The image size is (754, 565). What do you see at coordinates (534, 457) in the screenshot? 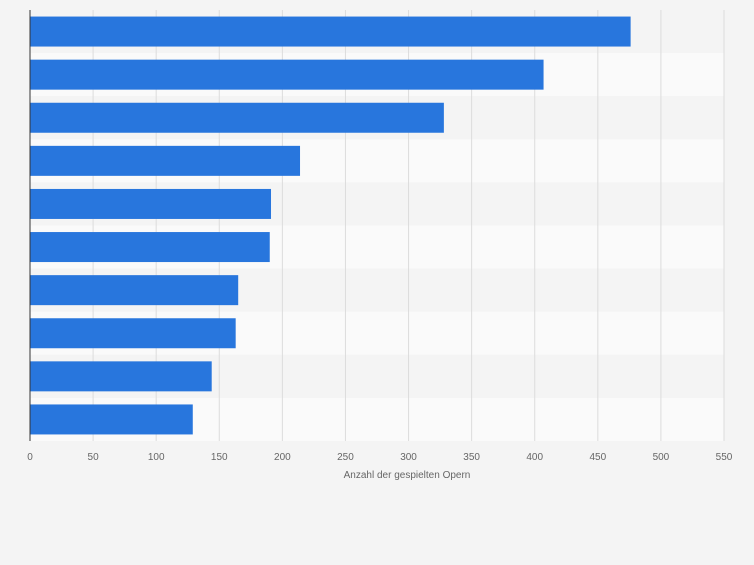
I see `x-tick-label: 400` at bounding box center [534, 457].